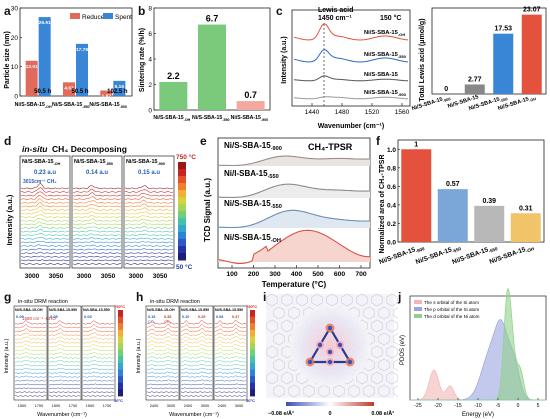 The width and height of the screenshot is (550, 419). What do you see at coordinates (225, 120) in the screenshot?
I see `b-category-label-sub: -550` at bounding box center [225, 120].